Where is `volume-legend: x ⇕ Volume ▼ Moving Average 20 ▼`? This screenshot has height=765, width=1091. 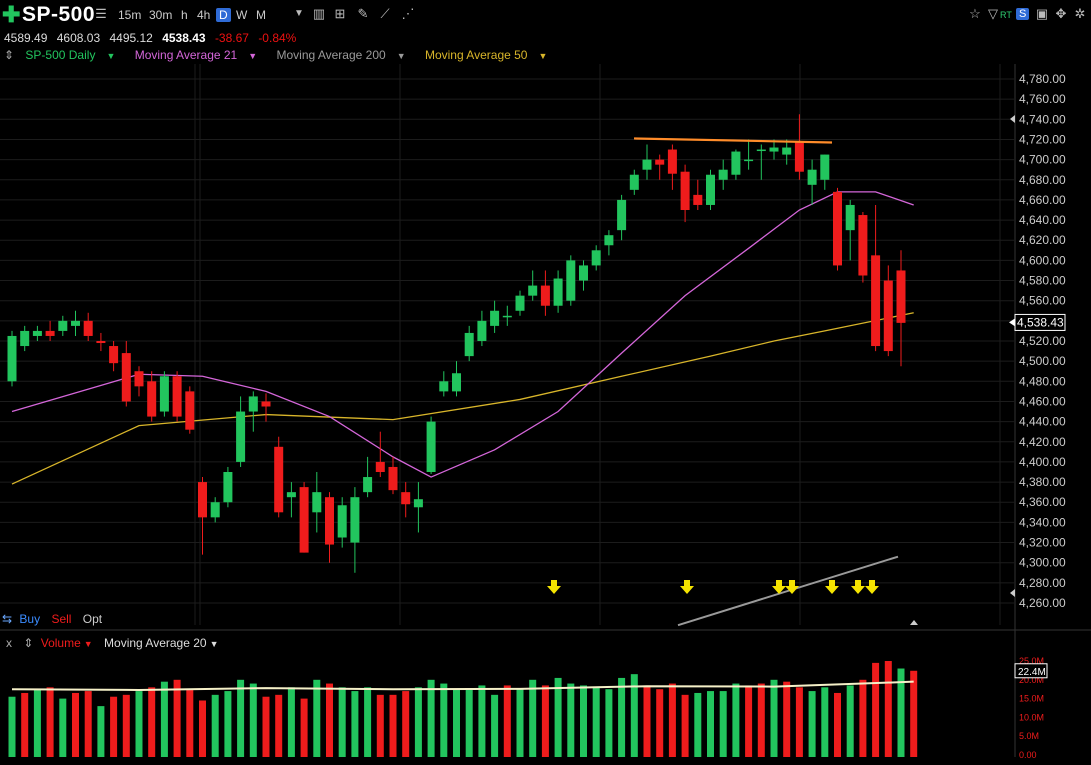
volume-legend: x ⇕ Volume ▼ Moving Average 20 ▼ is located at coordinates (112, 643).